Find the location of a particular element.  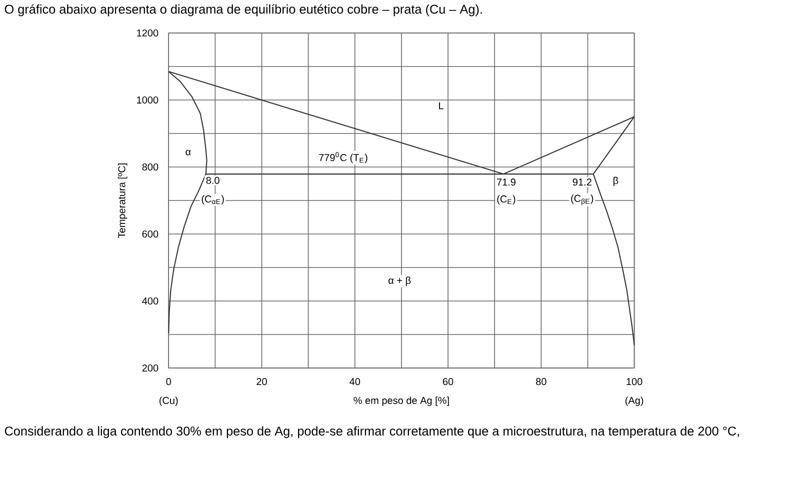

annotation: 71.9 is located at coordinates (506, 182).